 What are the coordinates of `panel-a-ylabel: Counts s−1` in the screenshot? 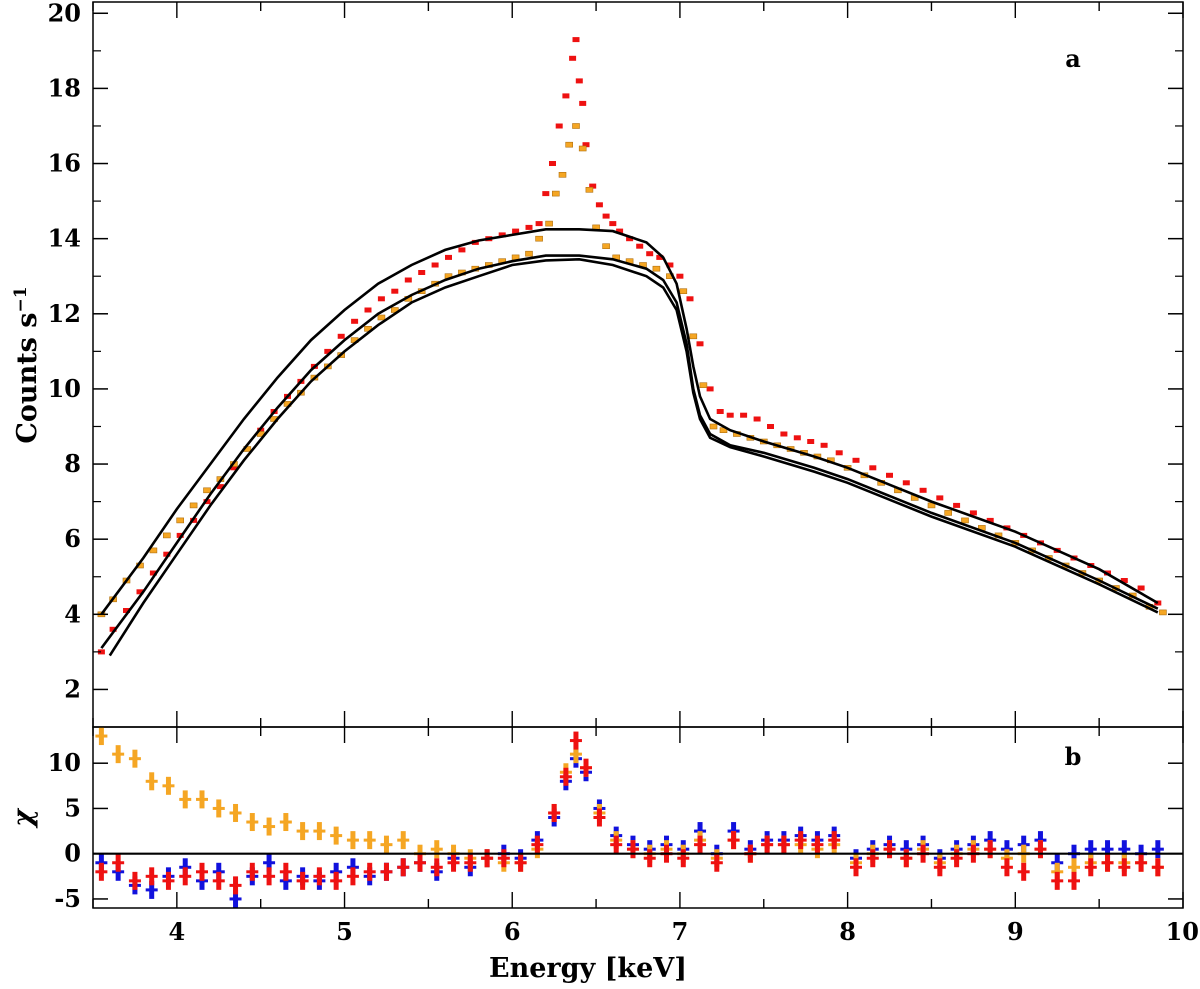 It's located at (27, 364).